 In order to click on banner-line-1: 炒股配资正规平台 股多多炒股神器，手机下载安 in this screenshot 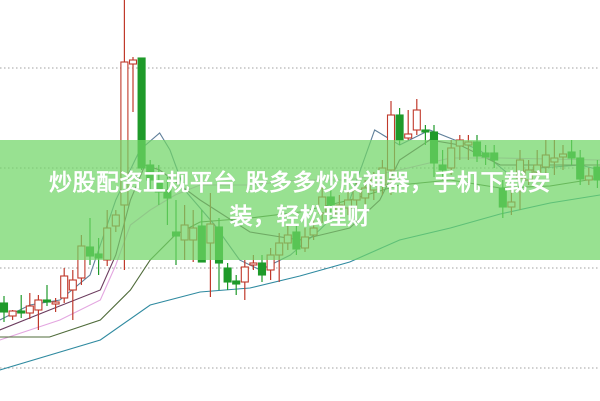, I will do `click(299, 183)`.